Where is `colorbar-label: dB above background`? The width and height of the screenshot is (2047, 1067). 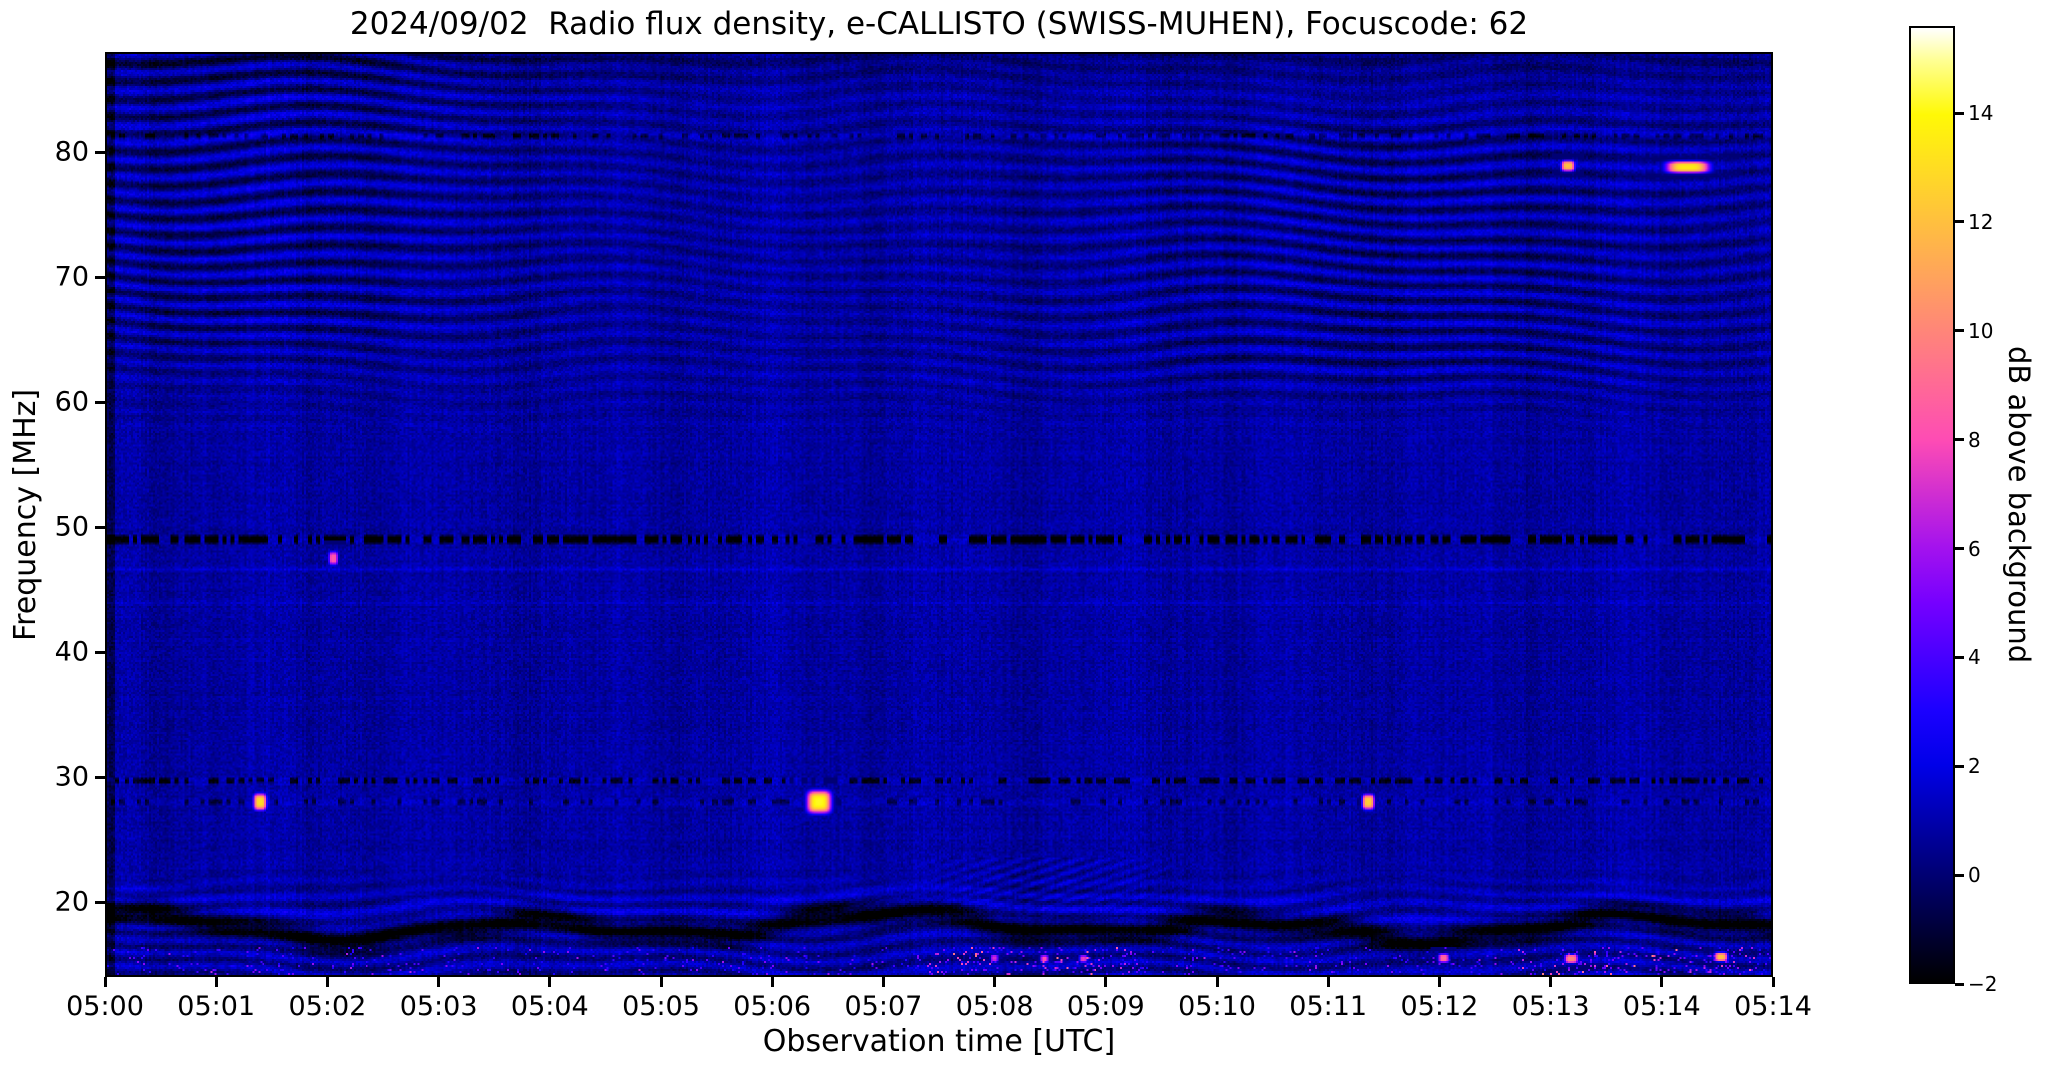
colorbar-label: dB above background is located at coordinates (2019, 505).